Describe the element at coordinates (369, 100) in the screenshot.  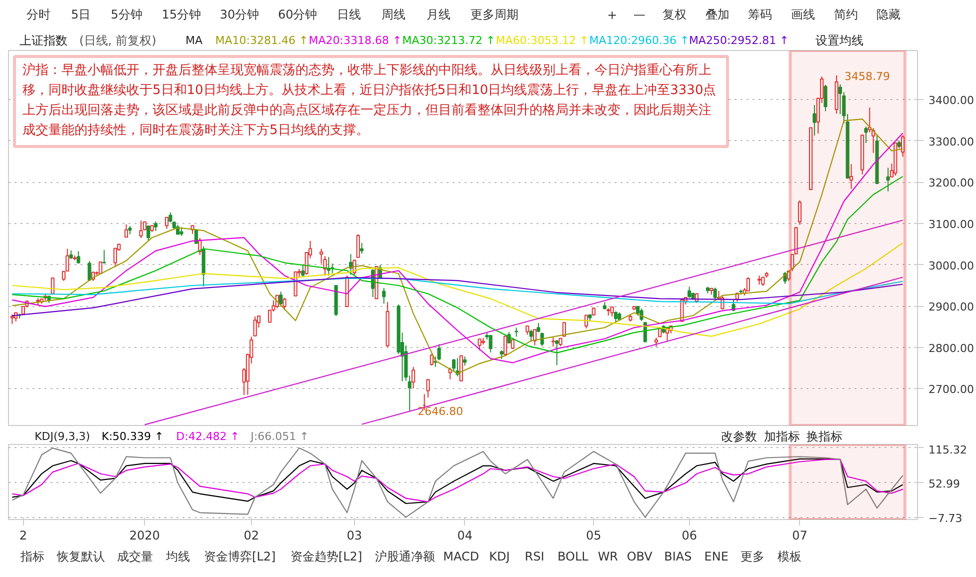
I see `annotation: 沪指：早盘小幅低开，开盘后整体呈现宽幅震荡的态势，收带上下影线的中阳线。从日线级别上看，今日沪指重心有所上移，同时收盘继续收于5日和10日均线上方。从技术上看，近日沪指依托5日和10日均线震荡上行，早盘在上冲至3330点上方后出现回落走势，该区域是此前反弹中的高点区域存在一定压力，但目前看整体回升的格局并未改变，因此后期关注成交量能的持续性，同时在震荡时关注下方5日均线的支撑。` at that location.